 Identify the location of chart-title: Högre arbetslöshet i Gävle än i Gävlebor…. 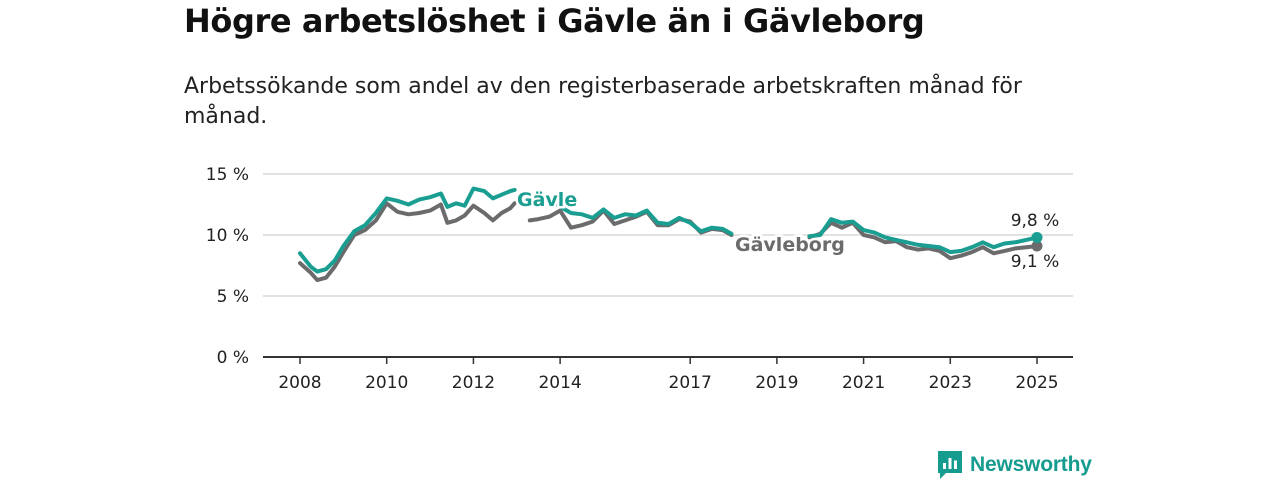
(554, 21).